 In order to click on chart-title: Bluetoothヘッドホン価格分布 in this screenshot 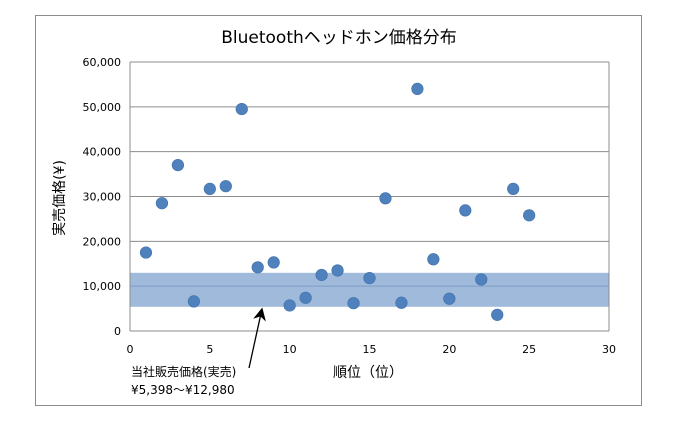, I will do `click(339, 38)`.